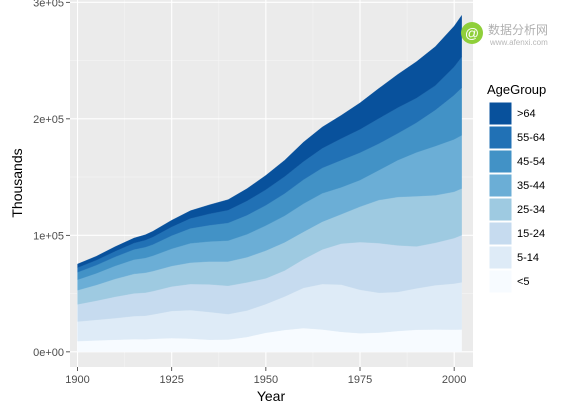  What do you see at coordinates (531, 162) in the screenshot?
I see `legend-label-45-54: 45-54` at bounding box center [531, 162].